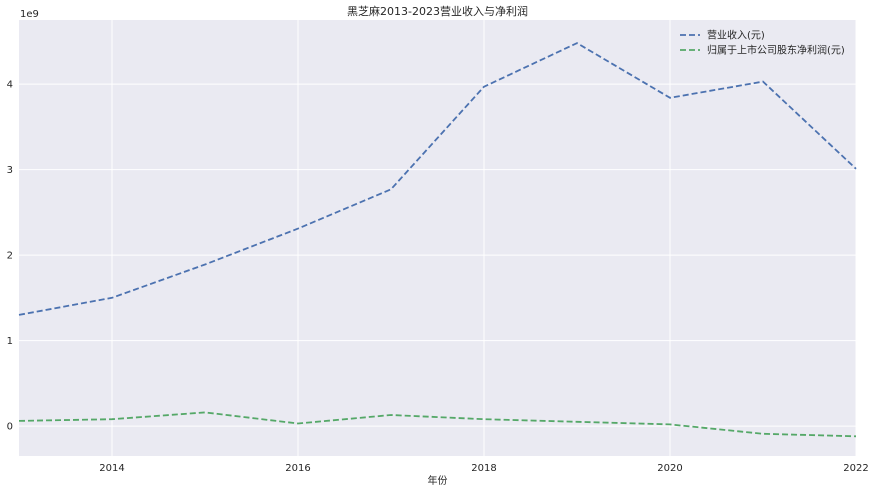  I want to click on x-tick-label: 2016, so click(297, 468).